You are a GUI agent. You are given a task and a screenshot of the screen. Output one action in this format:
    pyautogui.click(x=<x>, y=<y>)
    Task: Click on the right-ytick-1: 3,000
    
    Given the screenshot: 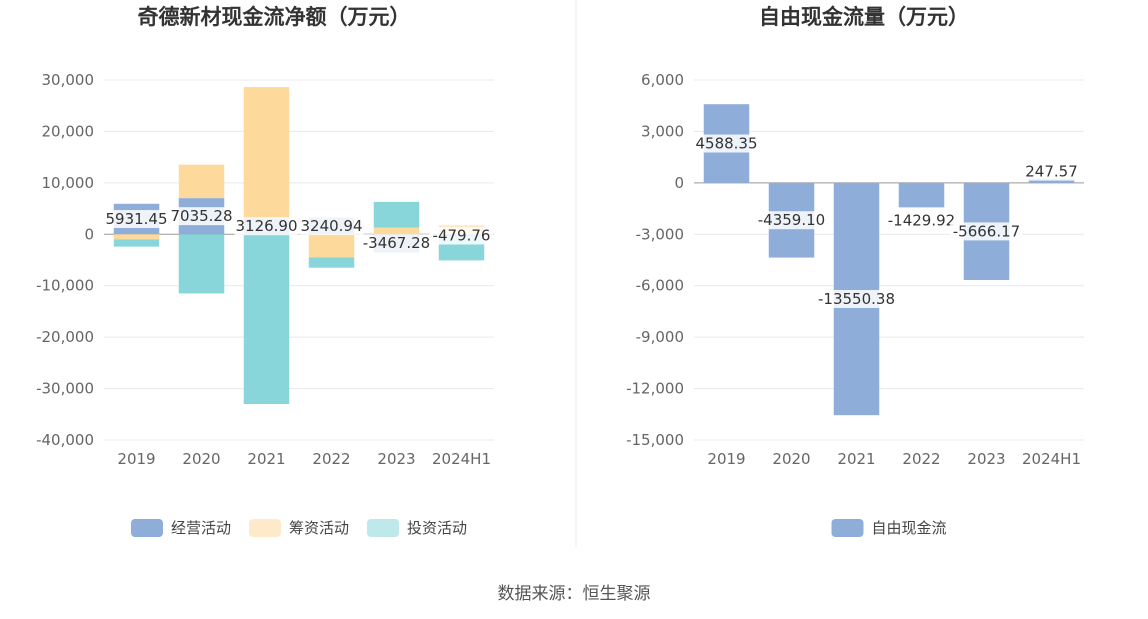 What is the action you would take?
    pyautogui.click(x=662, y=131)
    